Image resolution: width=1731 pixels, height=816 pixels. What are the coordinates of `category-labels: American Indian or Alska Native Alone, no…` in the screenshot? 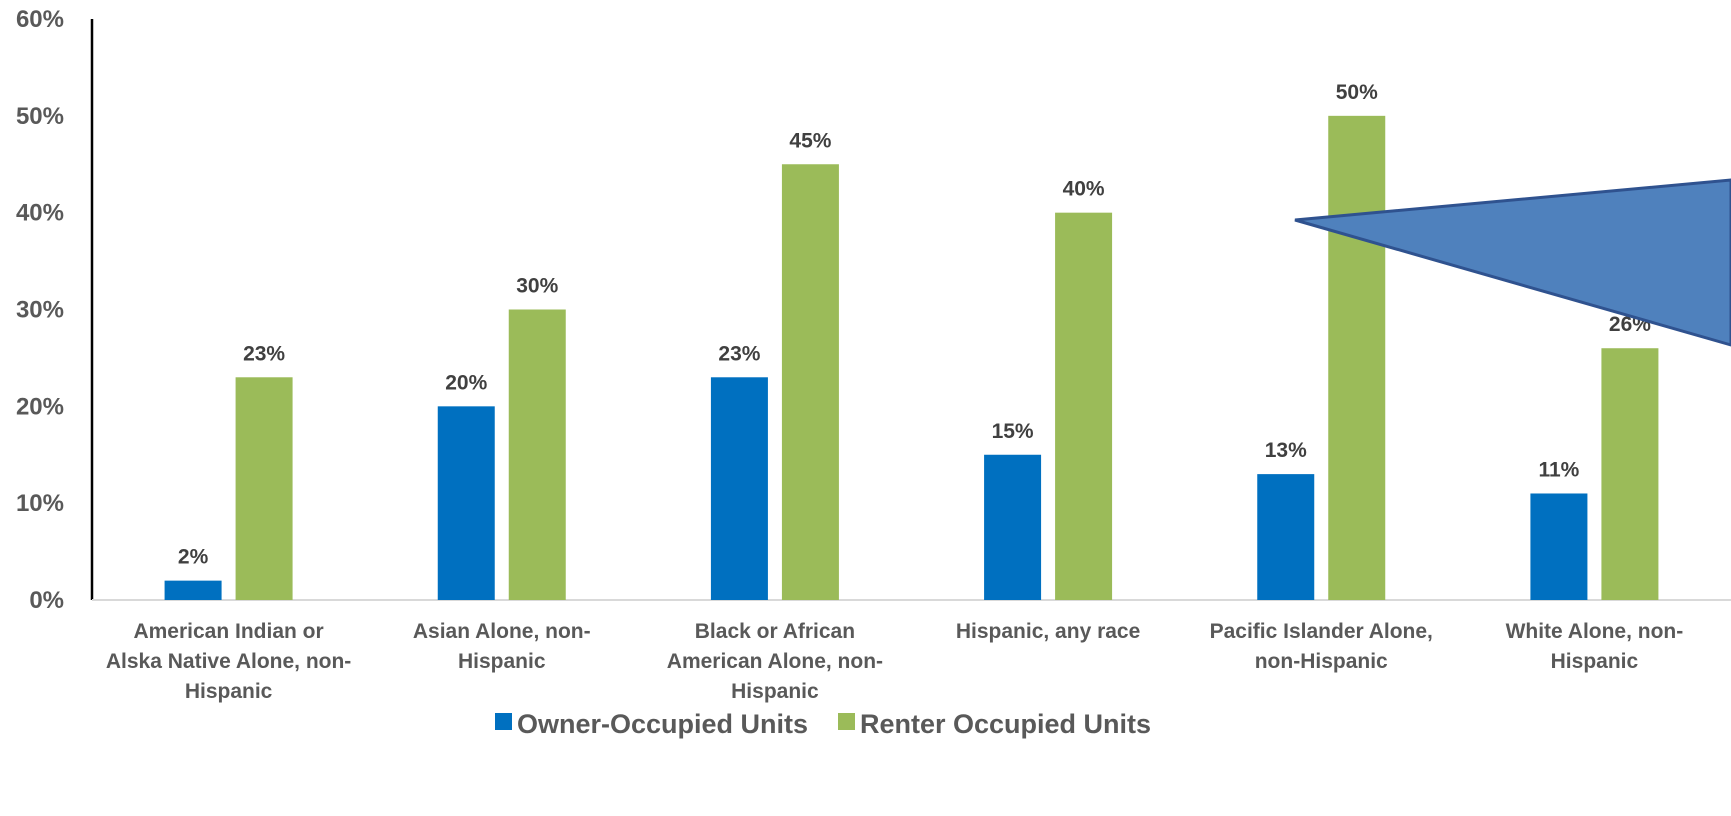 It's located at (894, 661).